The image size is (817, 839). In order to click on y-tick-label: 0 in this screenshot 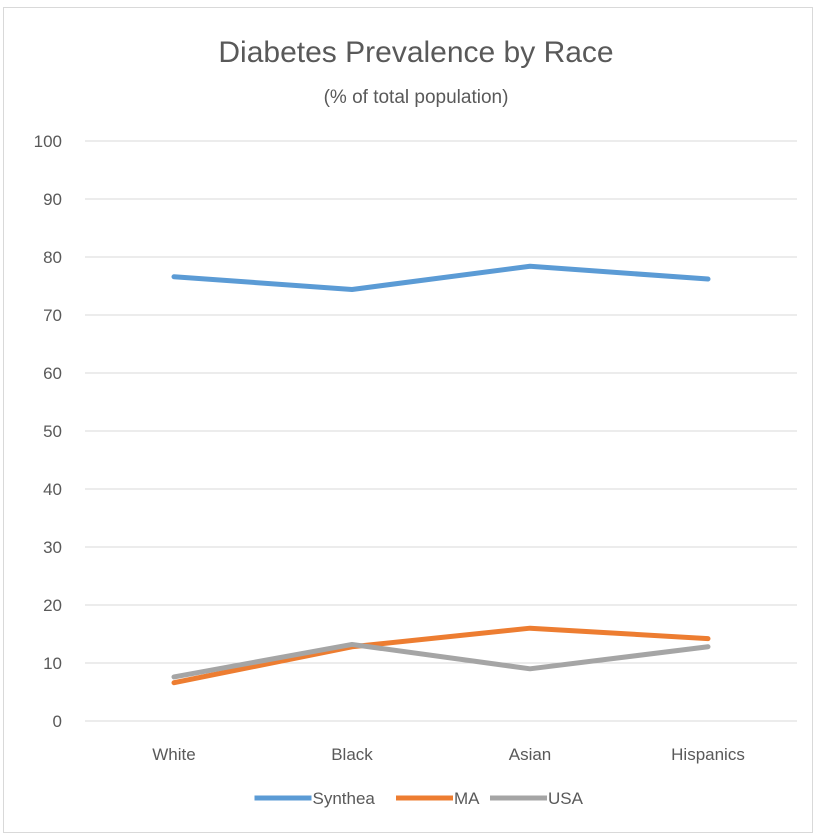, I will do `click(57, 721)`.